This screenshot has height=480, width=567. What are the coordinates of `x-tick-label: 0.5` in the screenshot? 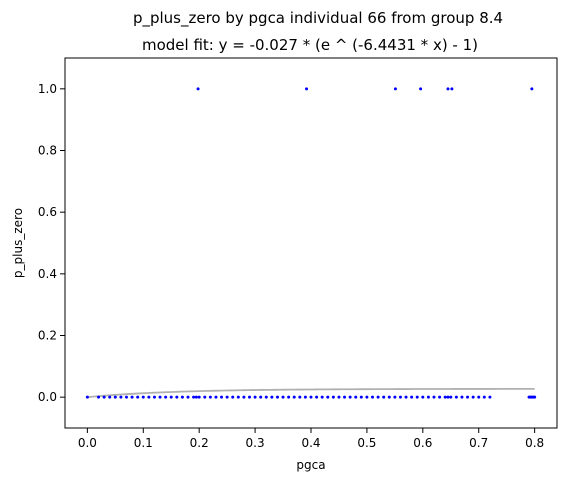 It's located at (366, 443).